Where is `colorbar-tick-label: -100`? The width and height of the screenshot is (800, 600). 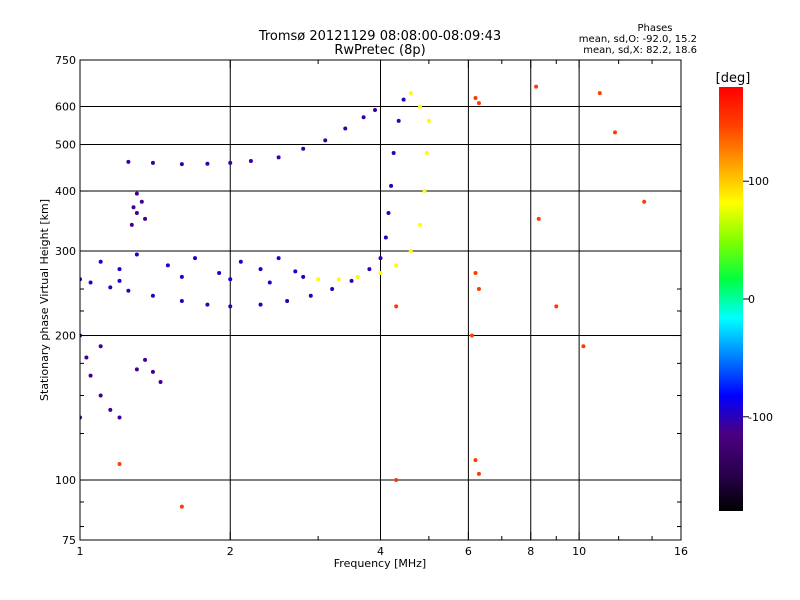 colorbar-tick-label: -100 is located at coordinates (760, 417).